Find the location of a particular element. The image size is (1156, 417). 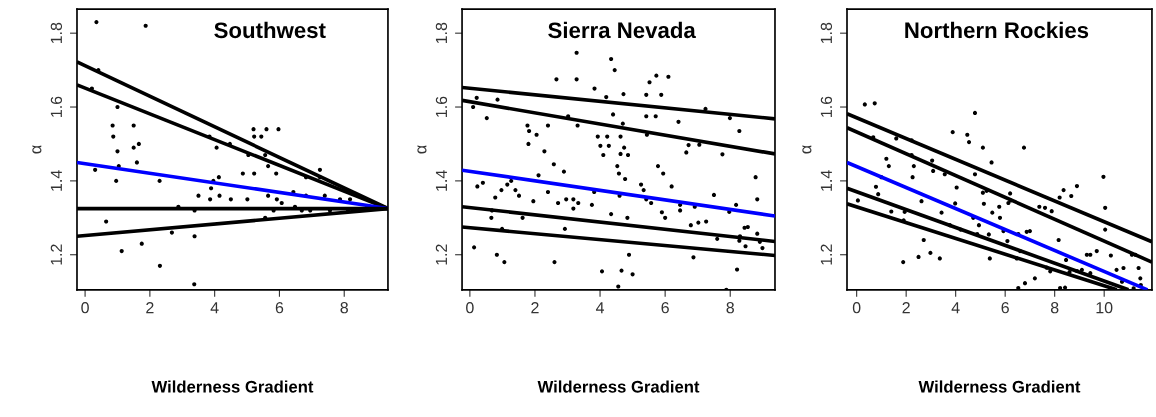

chart-title: Northern Rockies is located at coordinates (997, 30).